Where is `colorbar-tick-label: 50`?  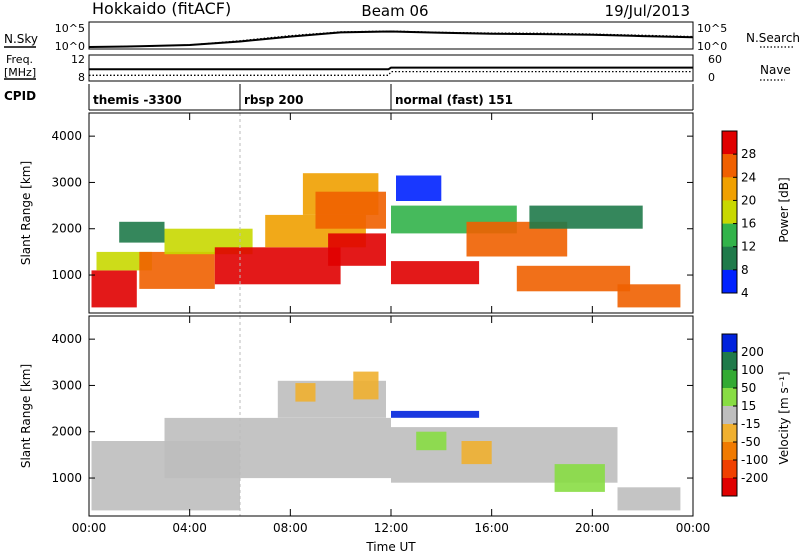
colorbar-tick-label: 50 is located at coordinates (748, 388).